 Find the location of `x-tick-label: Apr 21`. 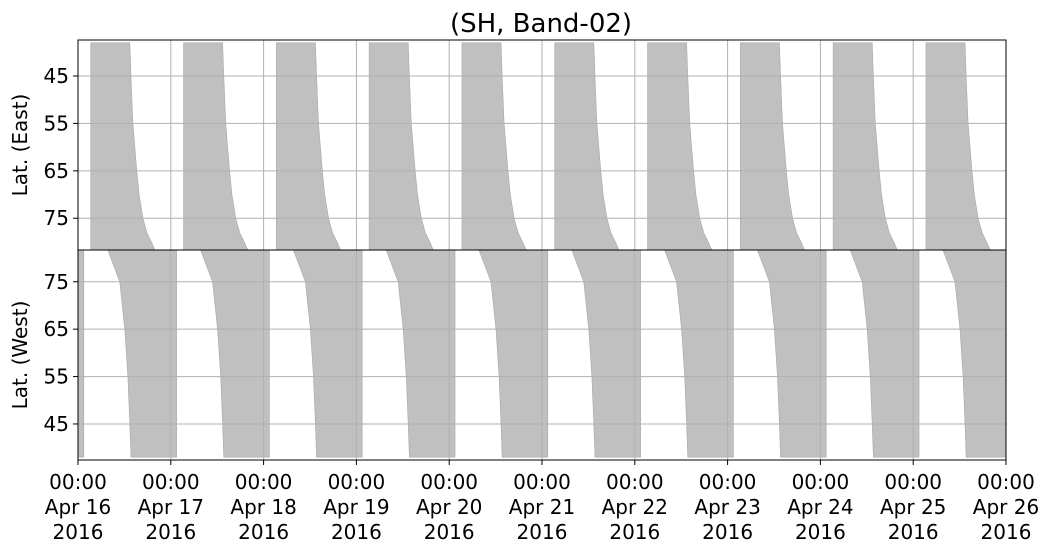

x-tick-label: Apr 21 is located at coordinates (542, 507).